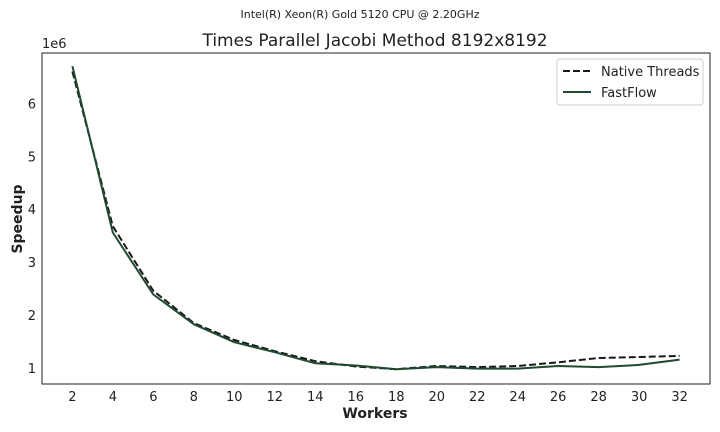 This screenshot has height=432, width=720. What do you see at coordinates (32, 316) in the screenshot?
I see `y-tick-label: 2` at bounding box center [32, 316].